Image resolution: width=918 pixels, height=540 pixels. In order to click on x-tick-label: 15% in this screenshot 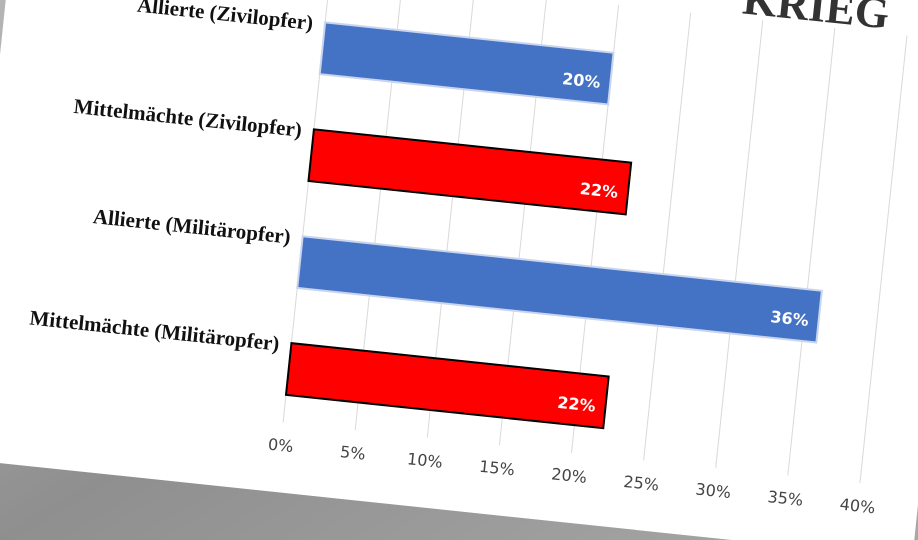, I will do `click(496, 468)`.